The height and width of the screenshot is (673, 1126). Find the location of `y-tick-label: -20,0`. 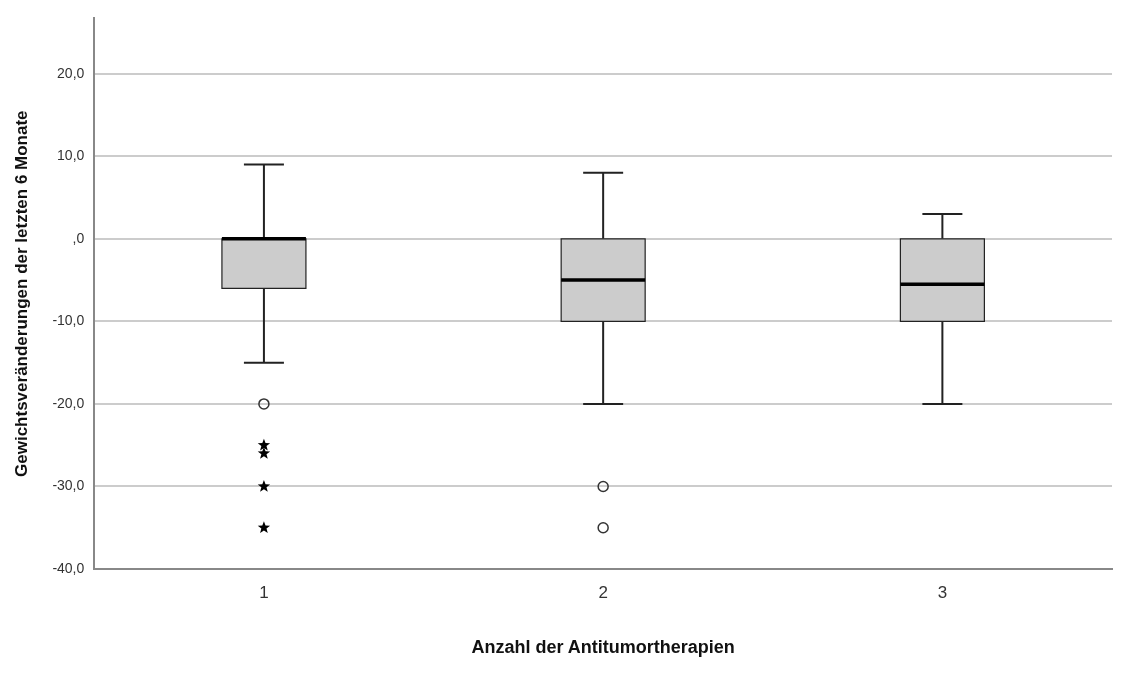

y-tick-label: -20,0 is located at coordinates (68, 402).